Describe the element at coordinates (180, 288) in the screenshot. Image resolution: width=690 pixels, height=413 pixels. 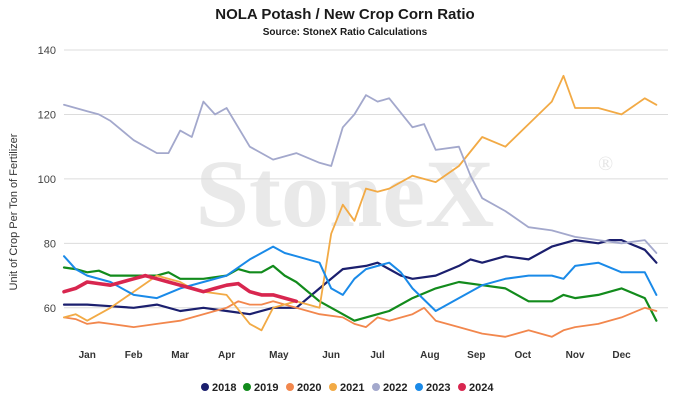
I see `series-line-2024` at that location.